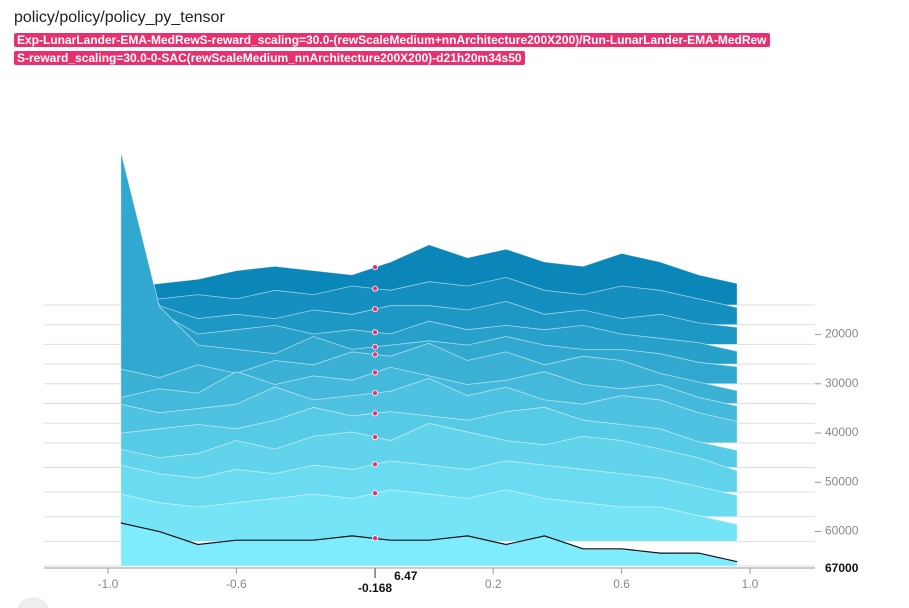 Image resolution: width=909 pixels, height=608 pixels. Describe the element at coordinates (842, 334) in the screenshot. I see `y-tick-label: 20000` at that location.